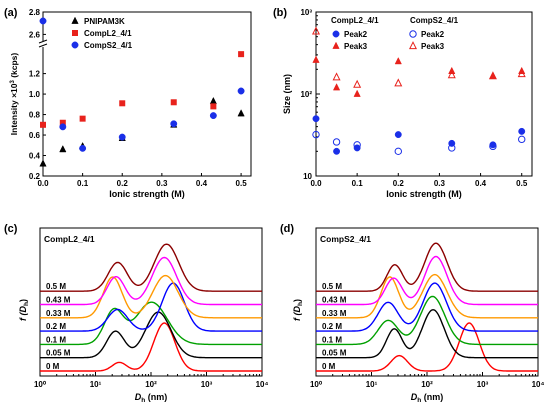  Describe the element at coordinates (35, 74) in the screenshot. I see `panel-a-y-tick-label: 1.2` at that location.